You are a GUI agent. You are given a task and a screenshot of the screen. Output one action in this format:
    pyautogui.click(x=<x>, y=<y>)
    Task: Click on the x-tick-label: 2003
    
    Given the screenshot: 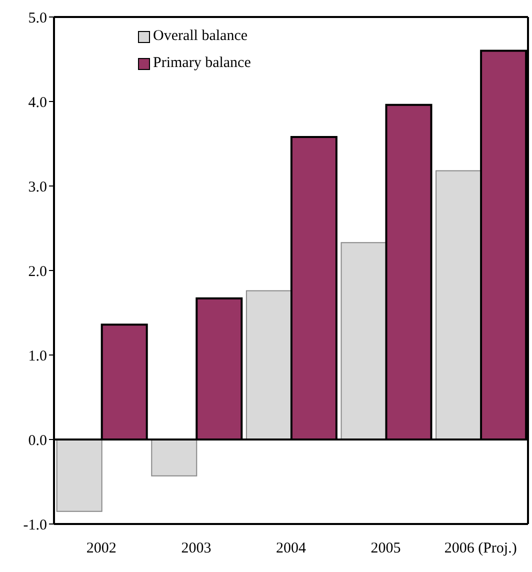 What is the action you would take?
    pyautogui.click(x=196, y=548)
    